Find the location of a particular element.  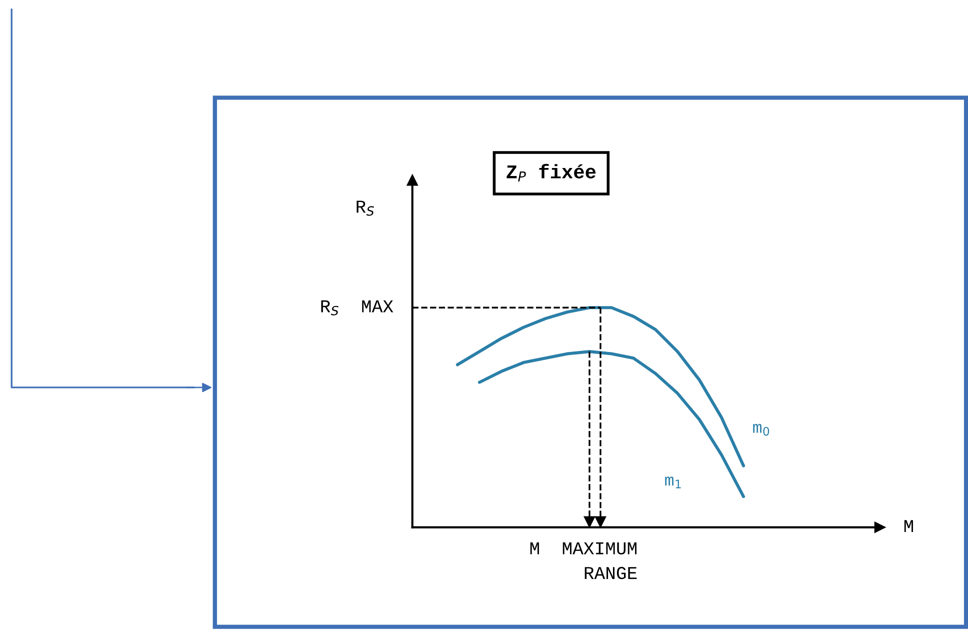

text: m$_{1}$ is located at coordinates (673, 482).